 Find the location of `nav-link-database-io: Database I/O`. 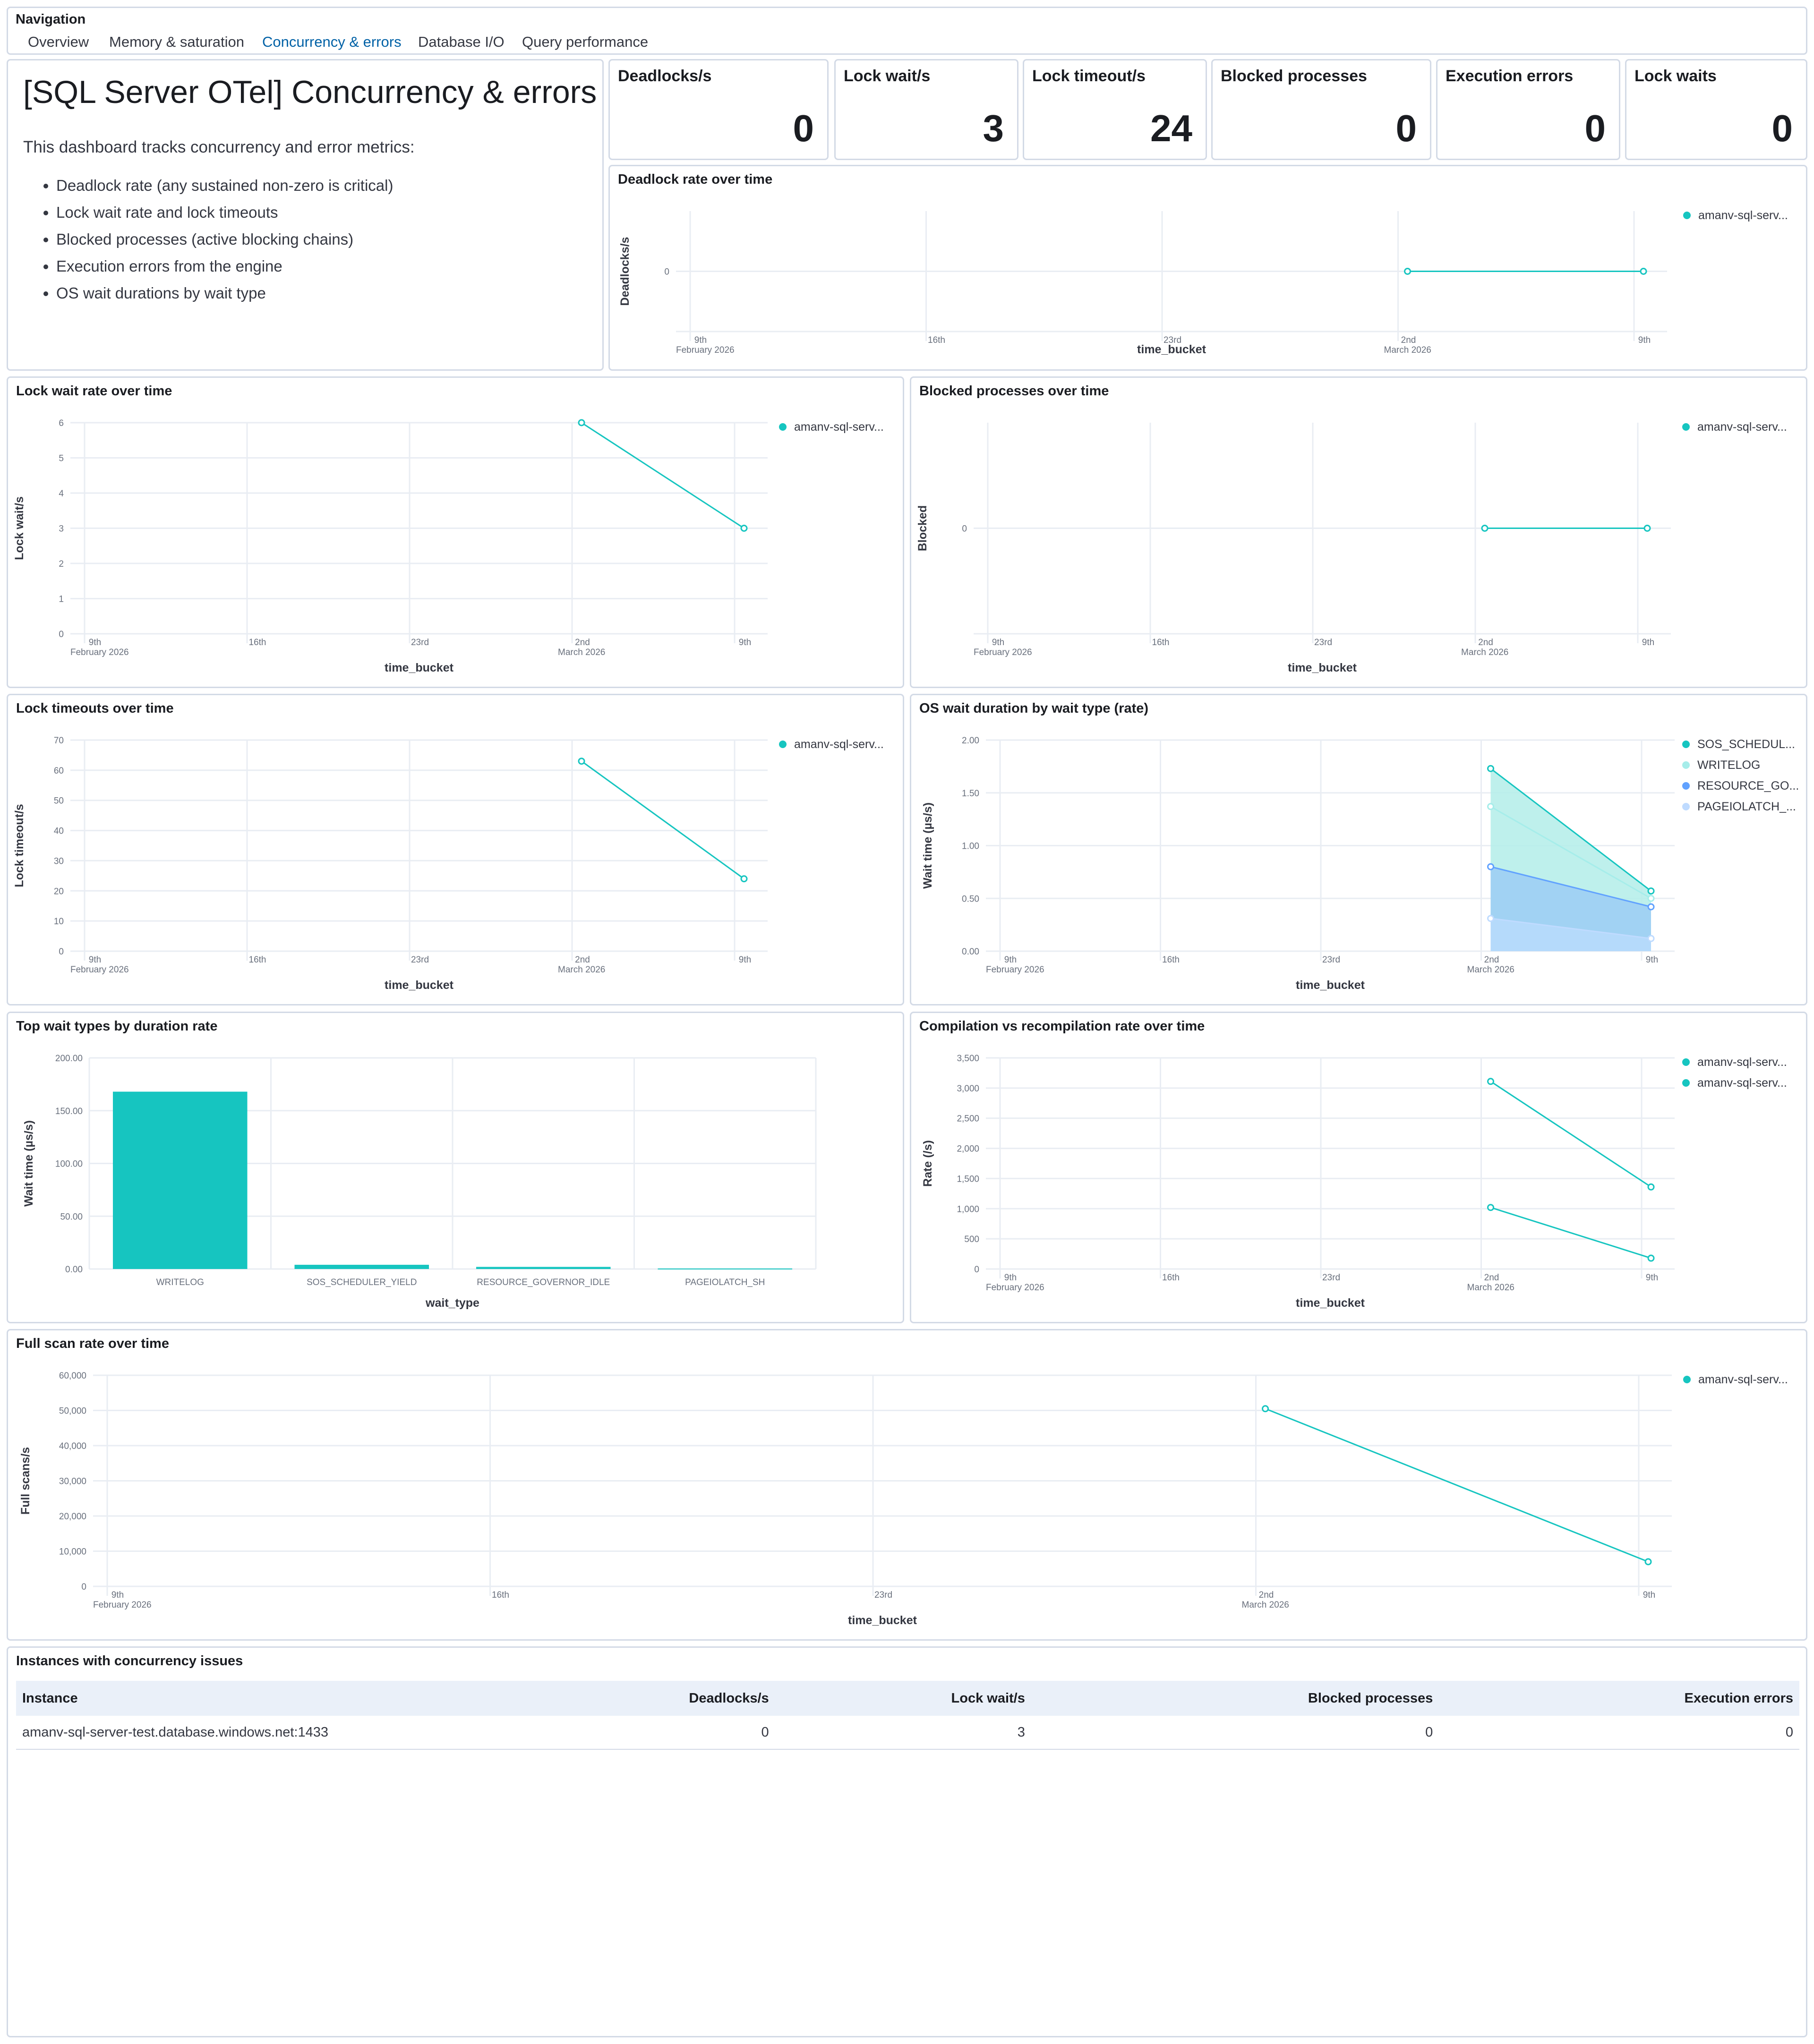

nav-link-database-io: Database I/O is located at coordinates (462, 42).